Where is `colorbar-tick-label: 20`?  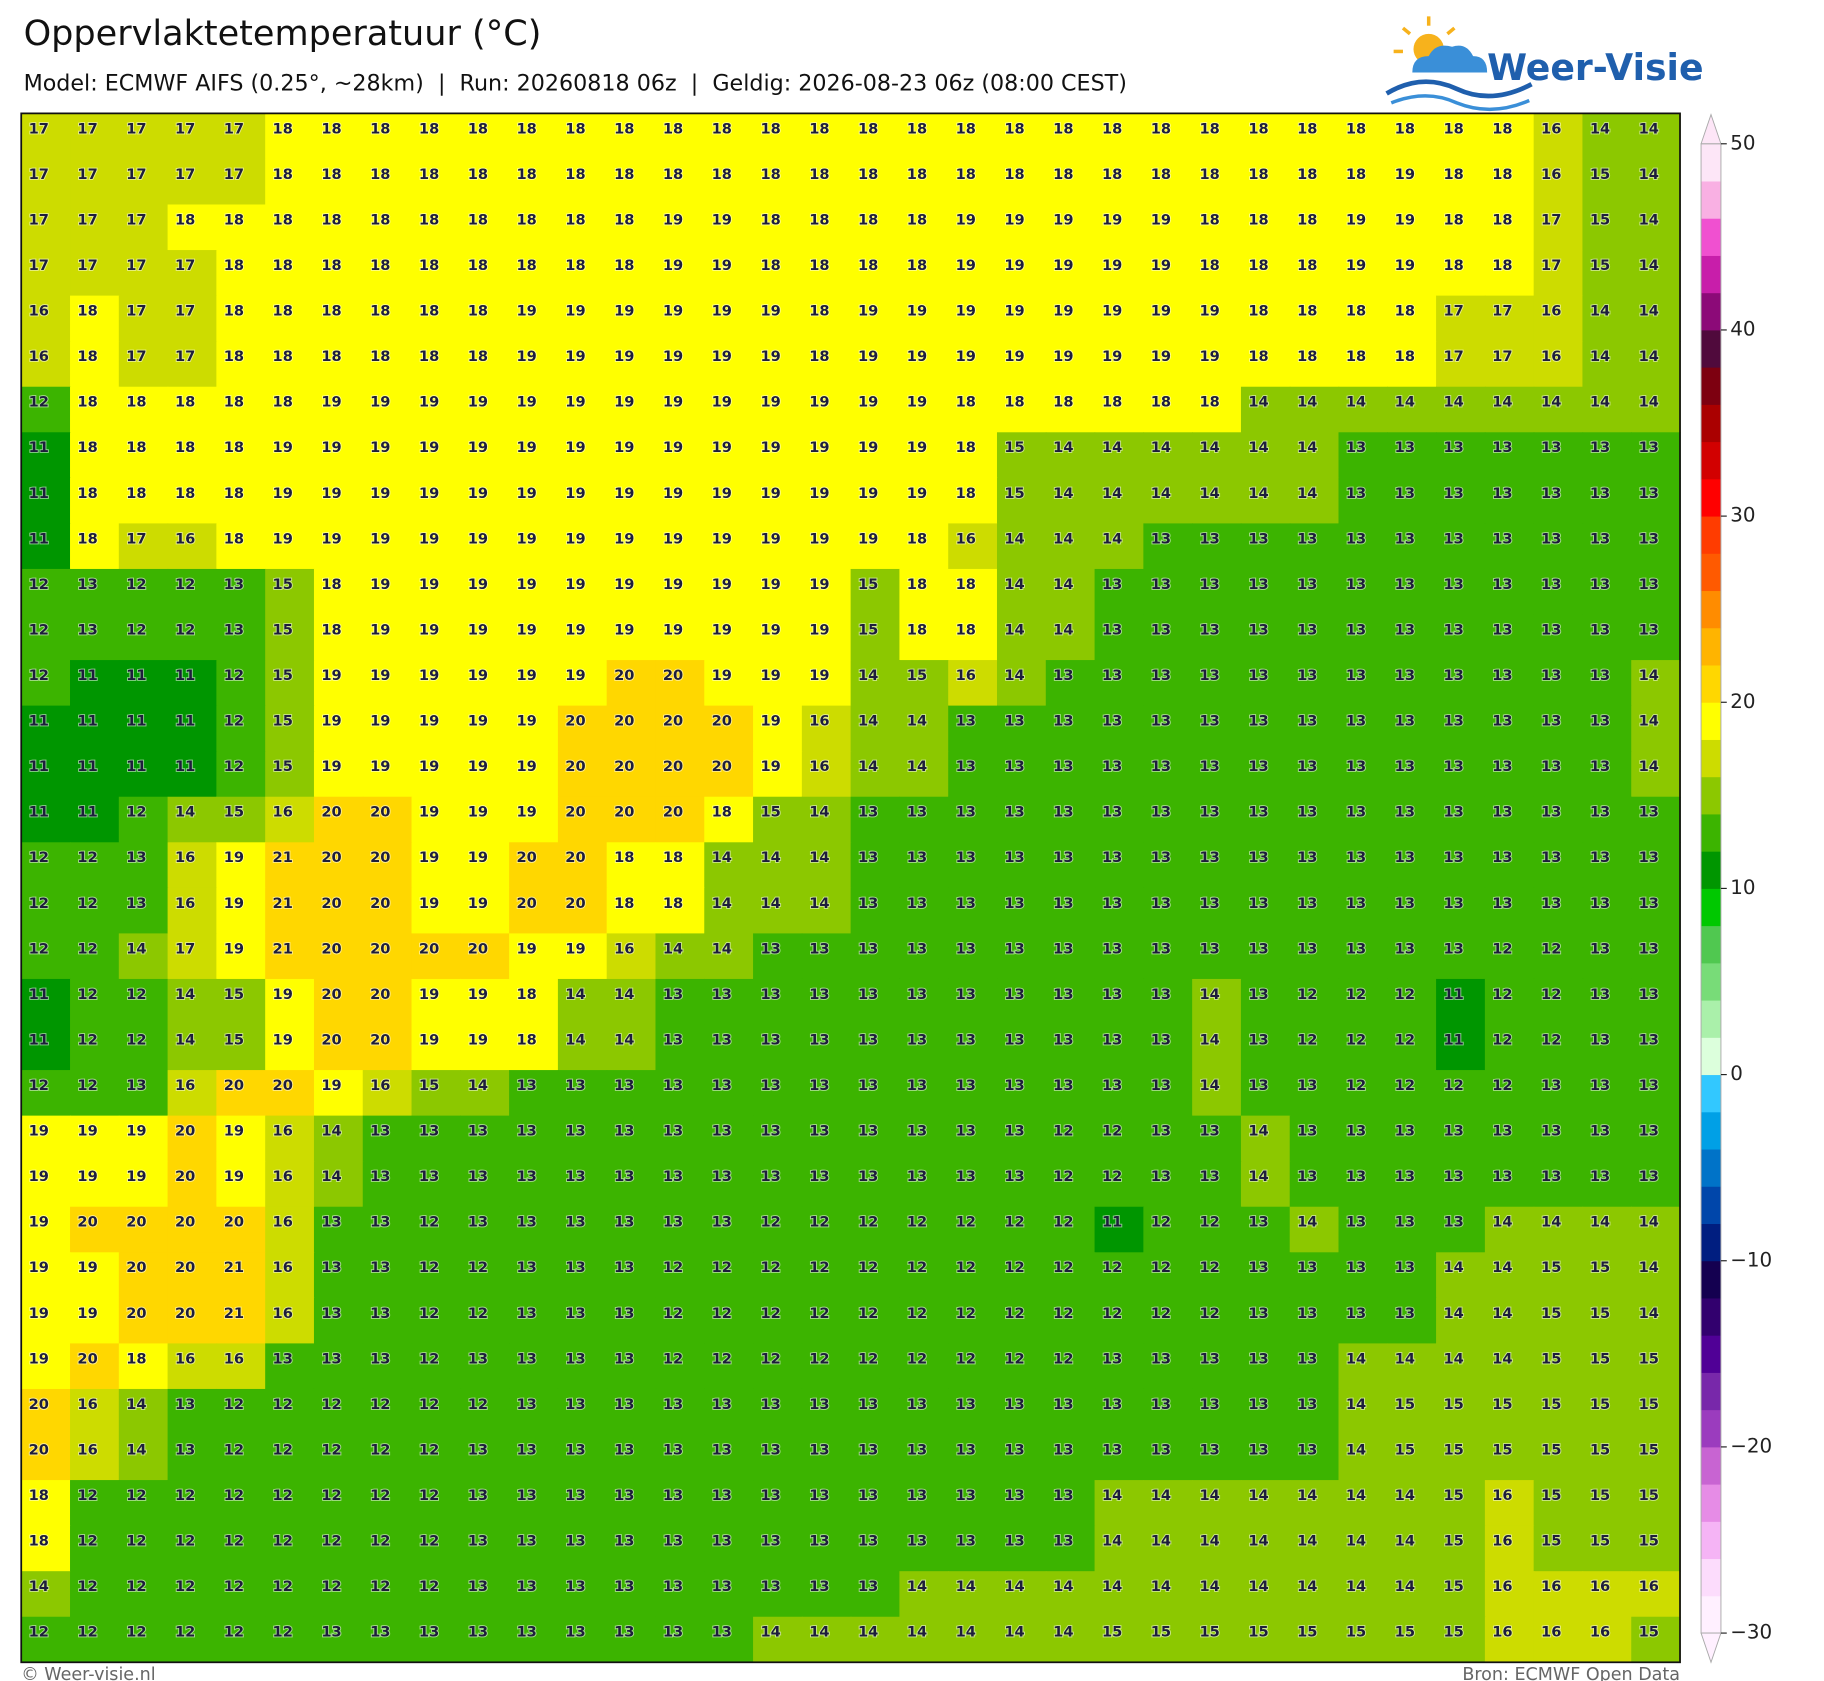 colorbar-tick-label: 20 is located at coordinates (1742, 701).